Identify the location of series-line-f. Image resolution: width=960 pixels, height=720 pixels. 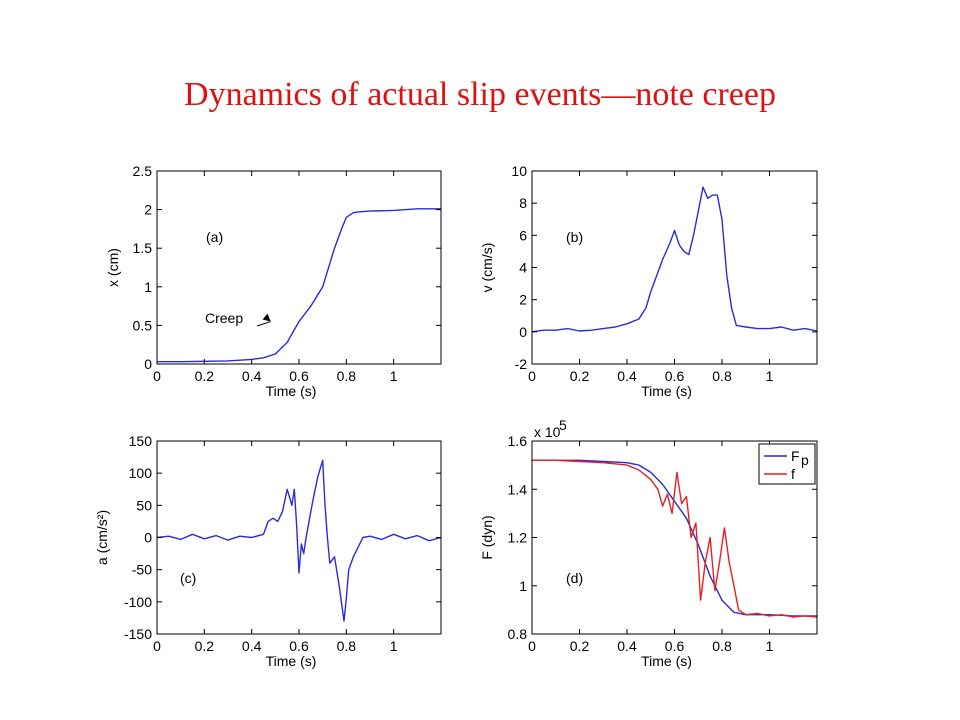
(675, 538).